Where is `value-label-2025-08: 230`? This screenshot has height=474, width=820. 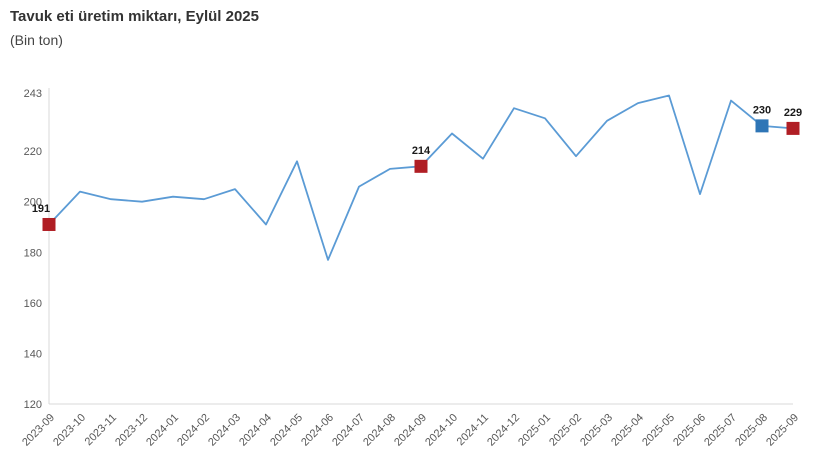
value-label-2025-08: 230 is located at coordinates (762, 110).